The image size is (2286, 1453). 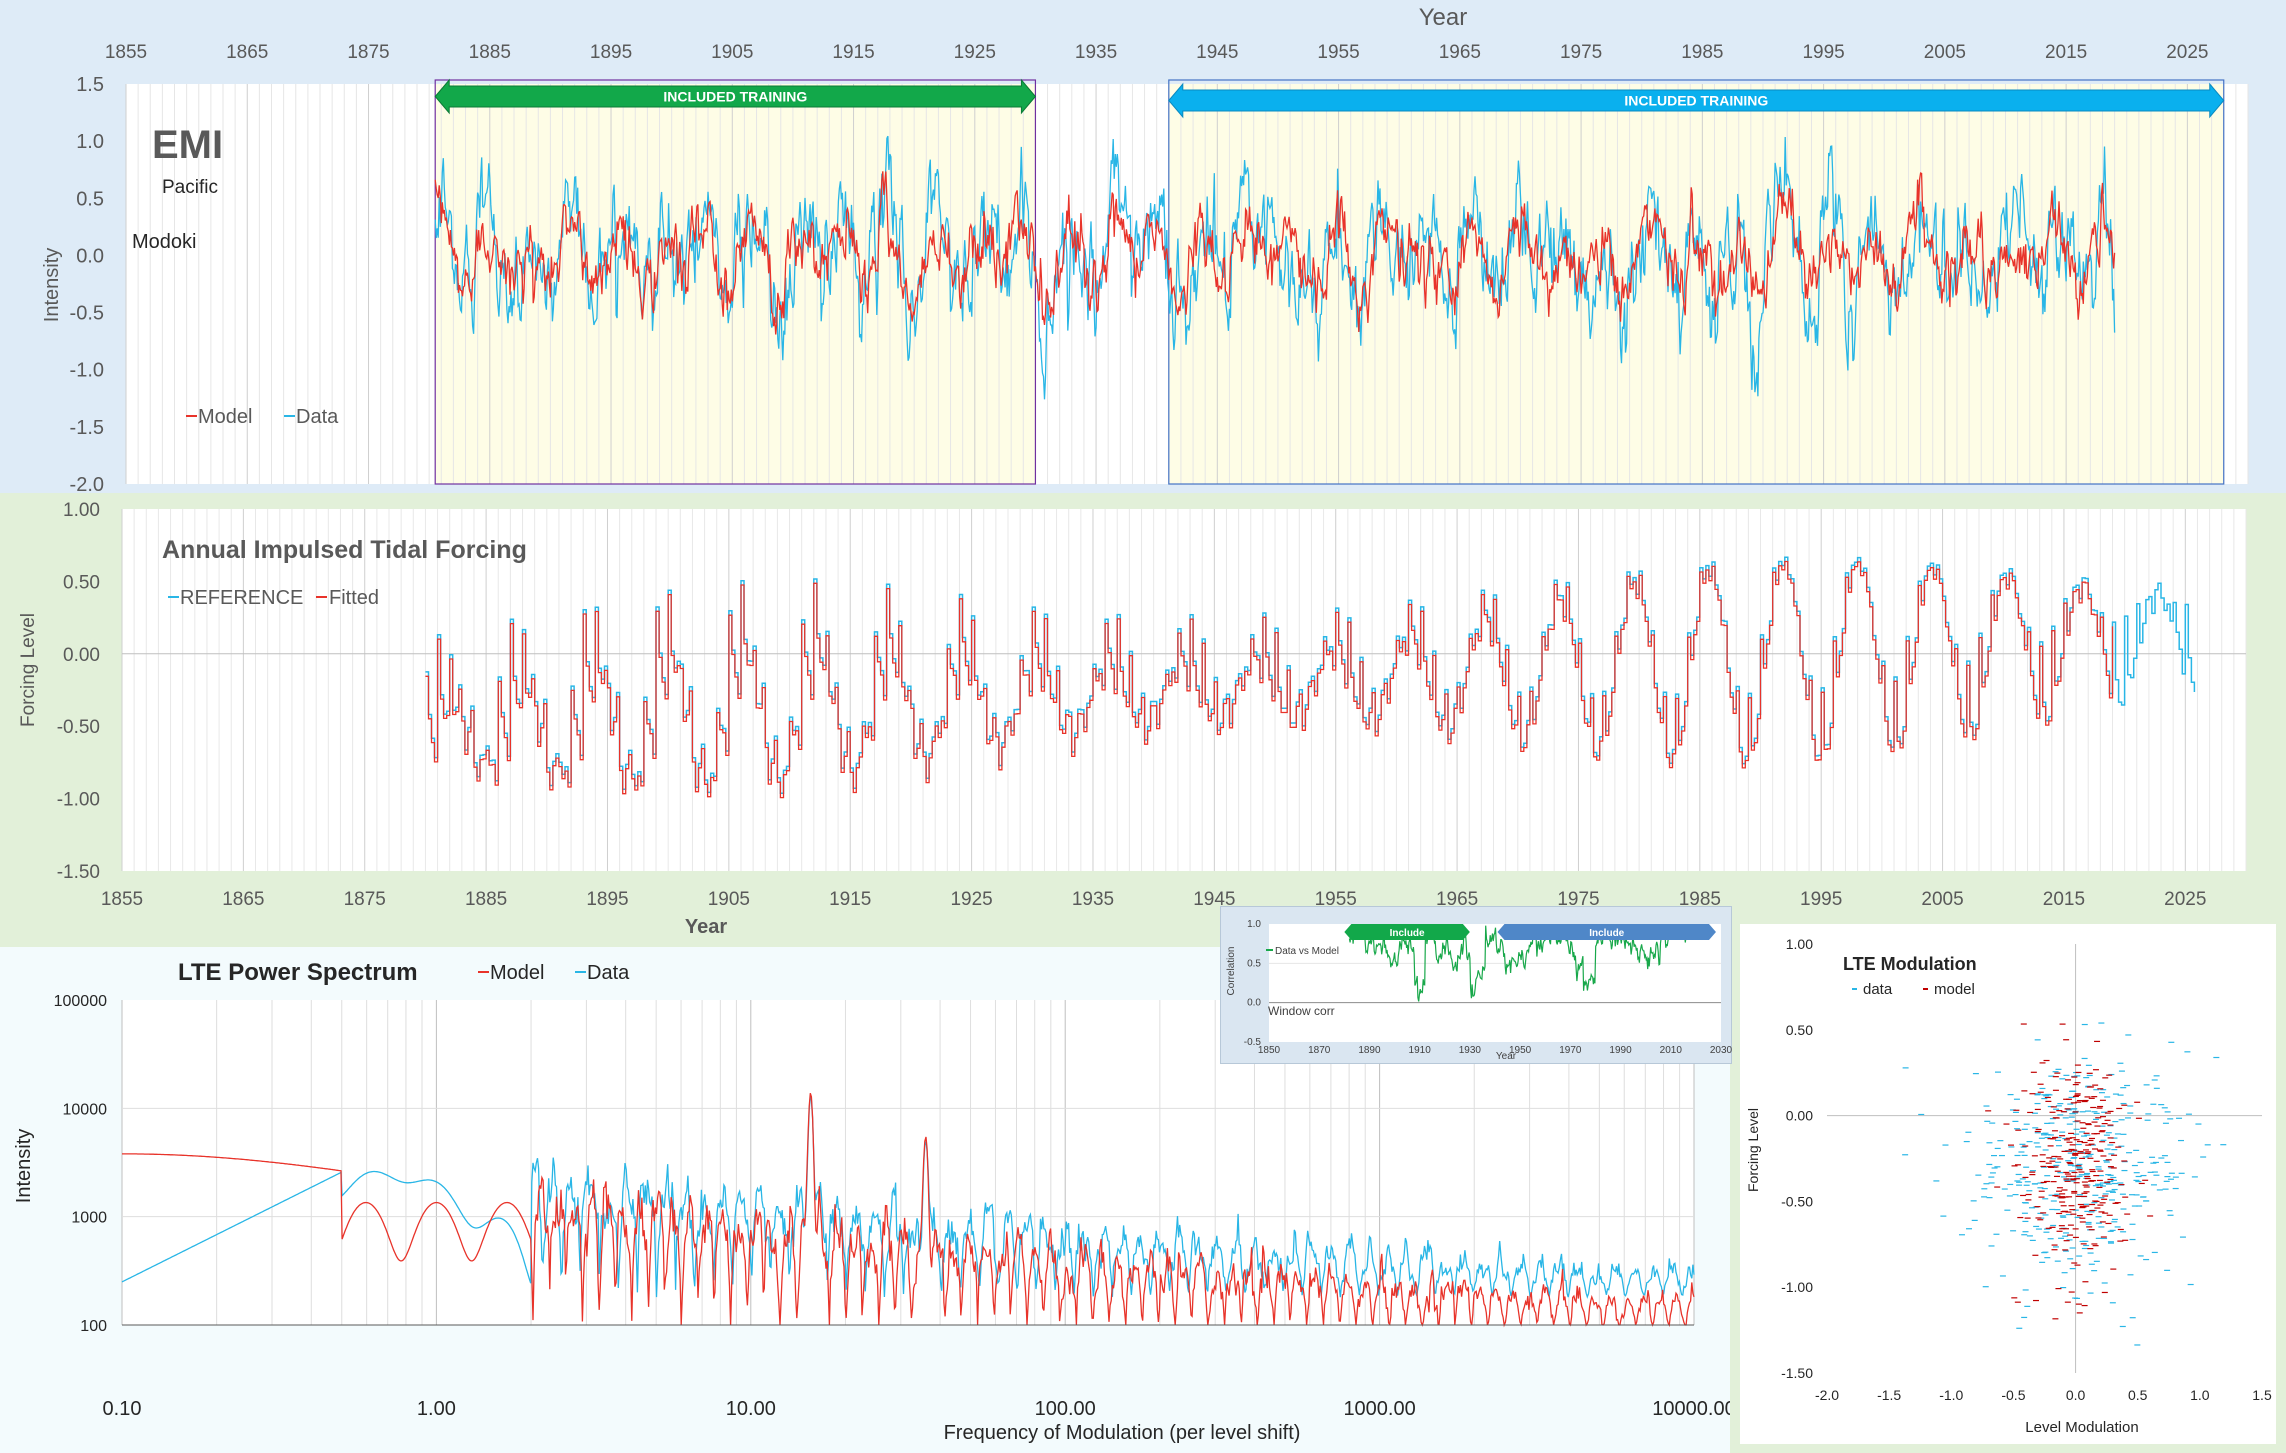 I want to click on spectrum-xtick-label: 1.00, so click(x=436, y=1409).